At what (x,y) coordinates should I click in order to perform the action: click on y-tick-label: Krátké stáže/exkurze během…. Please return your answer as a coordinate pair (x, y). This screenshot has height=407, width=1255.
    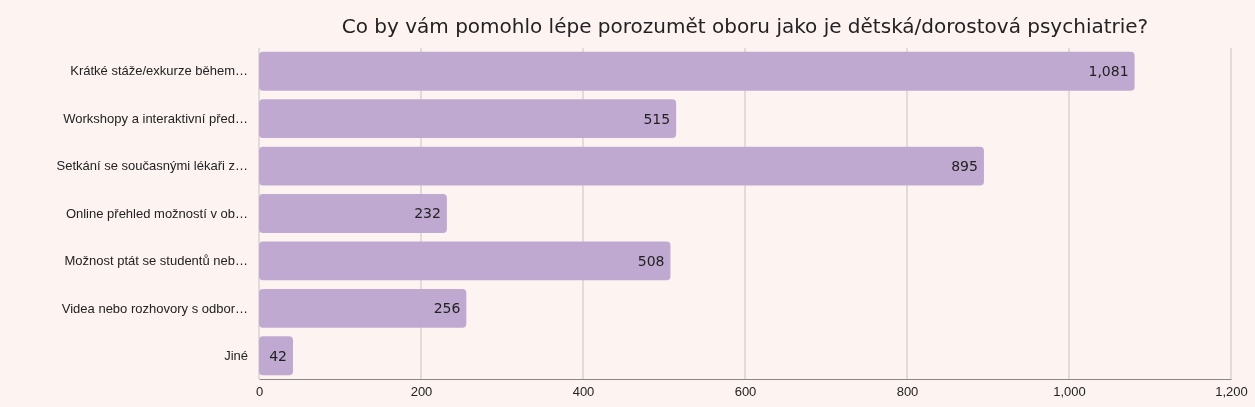
    Looking at the image, I should click on (159, 71).